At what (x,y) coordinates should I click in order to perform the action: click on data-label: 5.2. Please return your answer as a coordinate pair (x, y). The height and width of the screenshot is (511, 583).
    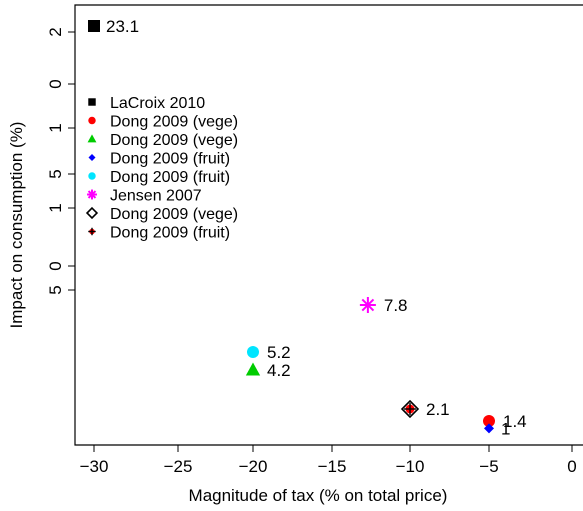
    Looking at the image, I should click on (279, 352).